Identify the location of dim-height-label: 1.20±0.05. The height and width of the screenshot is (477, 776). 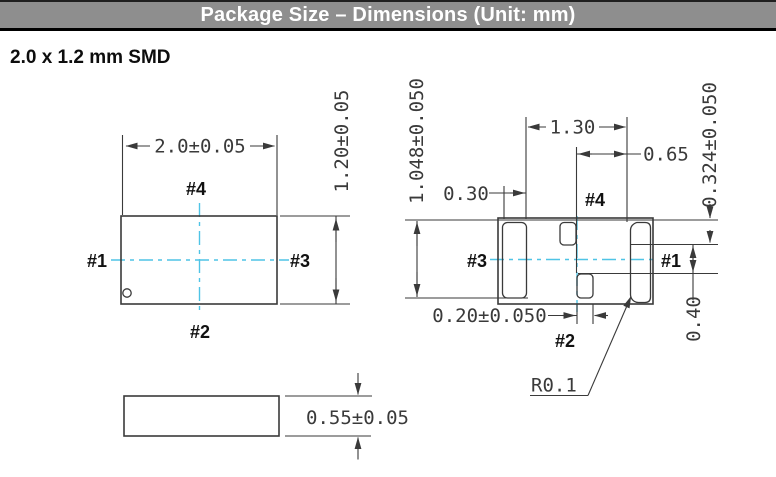
(342, 141).